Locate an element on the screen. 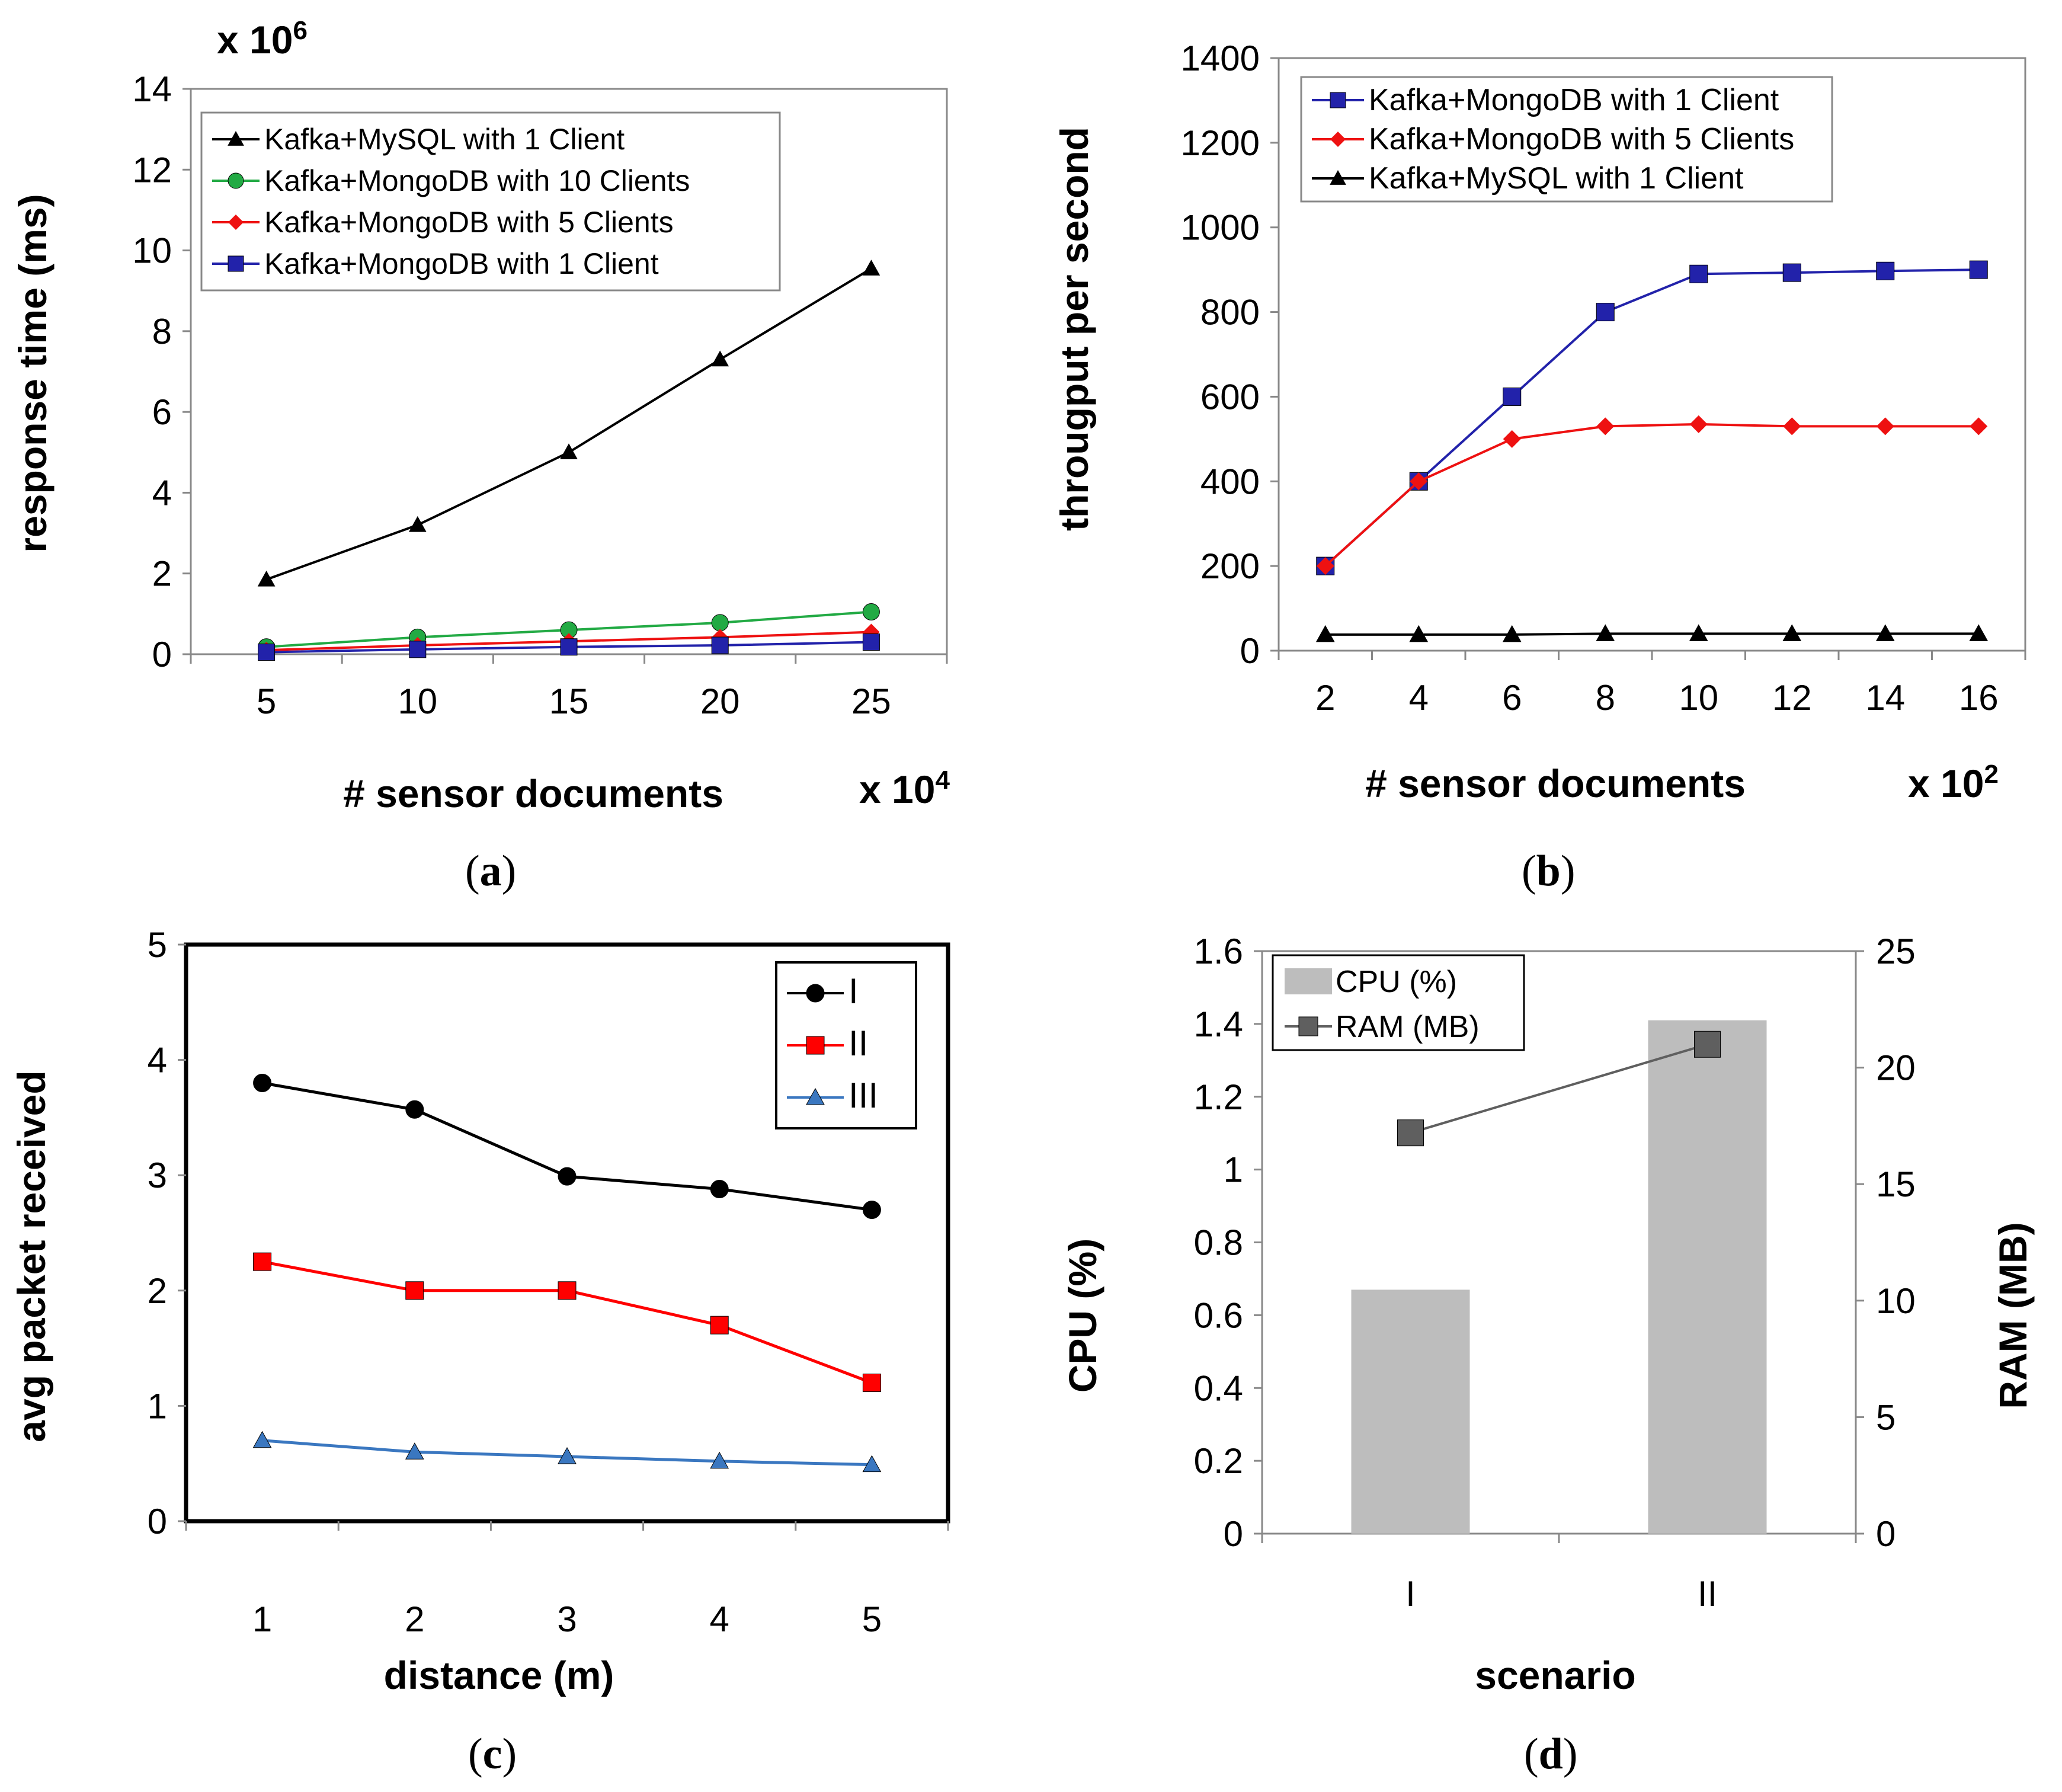 This screenshot has height=1792, width=2062. y-tick-label: 1400 is located at coordinates (1220, 58).